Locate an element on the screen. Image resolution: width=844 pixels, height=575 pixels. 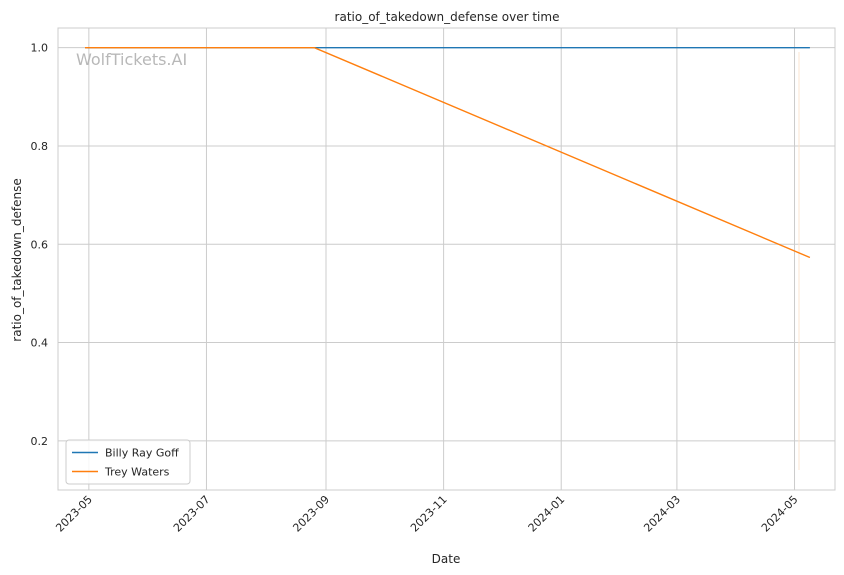
y-tick-labels: 0.2 0.4 0.6 0.8 1.0 is located at coordinates (40, 245).